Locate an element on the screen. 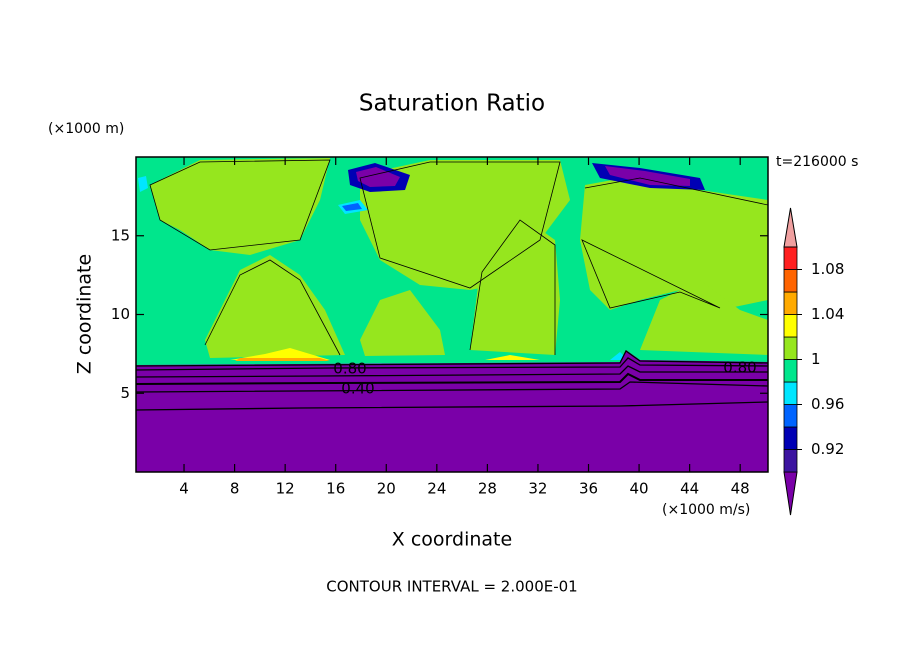 The width and height of the screenshot is (904, 654). colorbar-extend-high is located at coordinates (790, 227).